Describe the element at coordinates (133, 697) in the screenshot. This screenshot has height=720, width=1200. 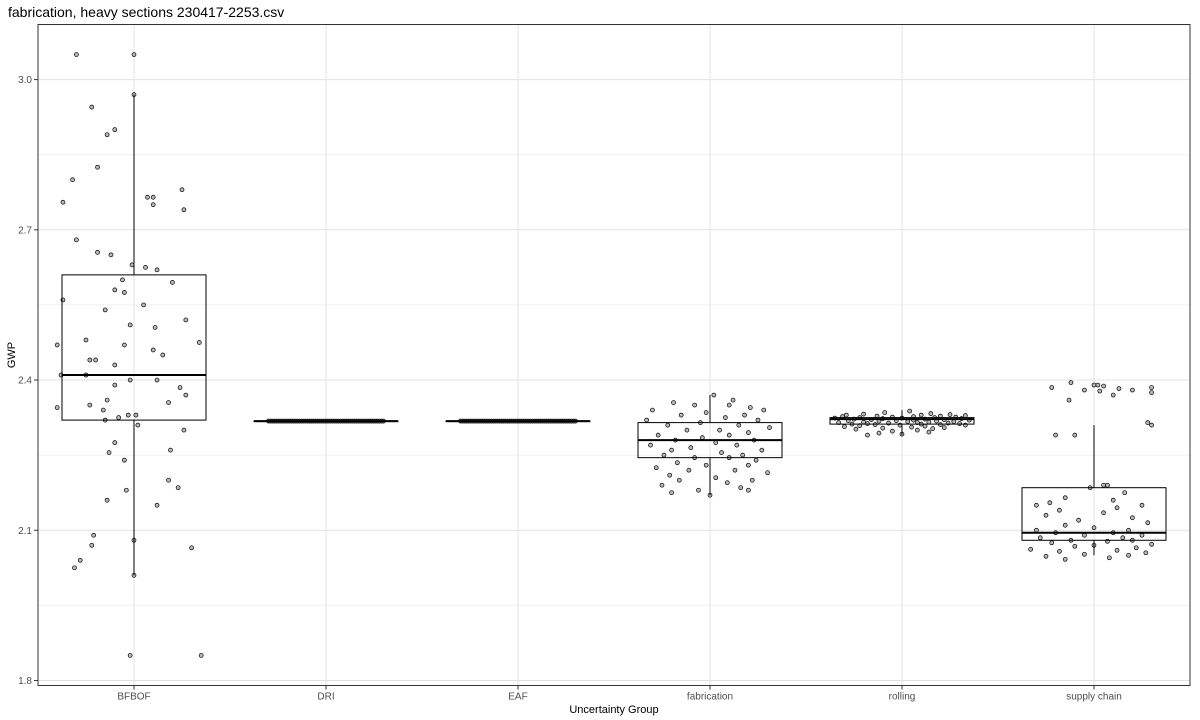
I see `x-tick-label: BFBOF` at that location.